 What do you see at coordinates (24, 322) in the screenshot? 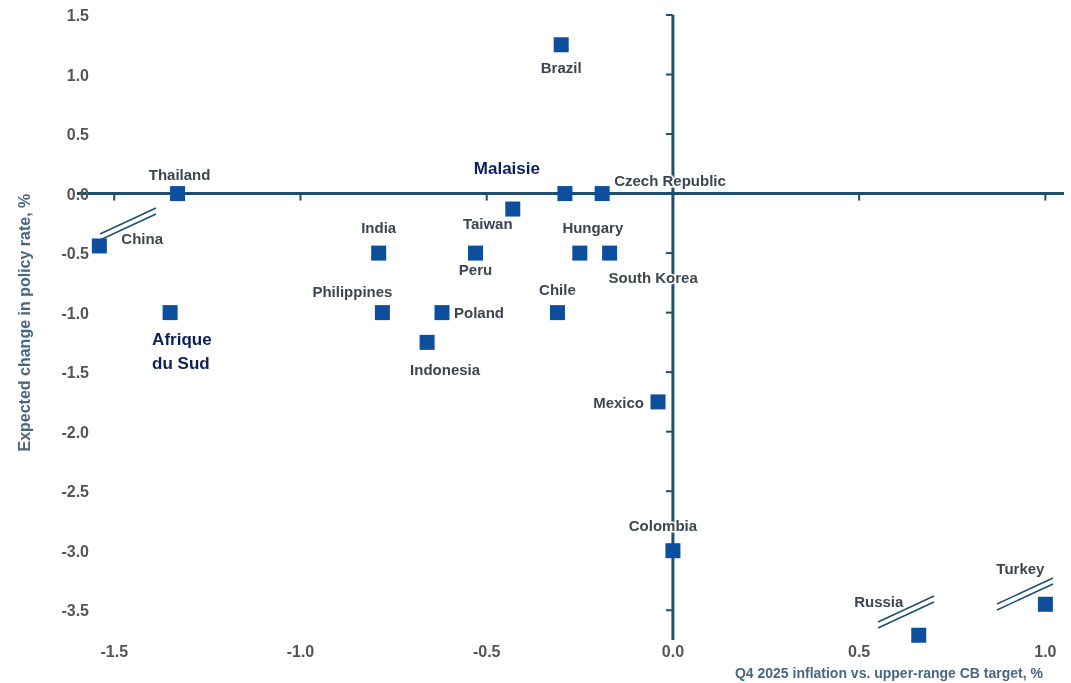
I see `y-axis-title: Expected change in policy rate, %` at bounding box center [24, 322].